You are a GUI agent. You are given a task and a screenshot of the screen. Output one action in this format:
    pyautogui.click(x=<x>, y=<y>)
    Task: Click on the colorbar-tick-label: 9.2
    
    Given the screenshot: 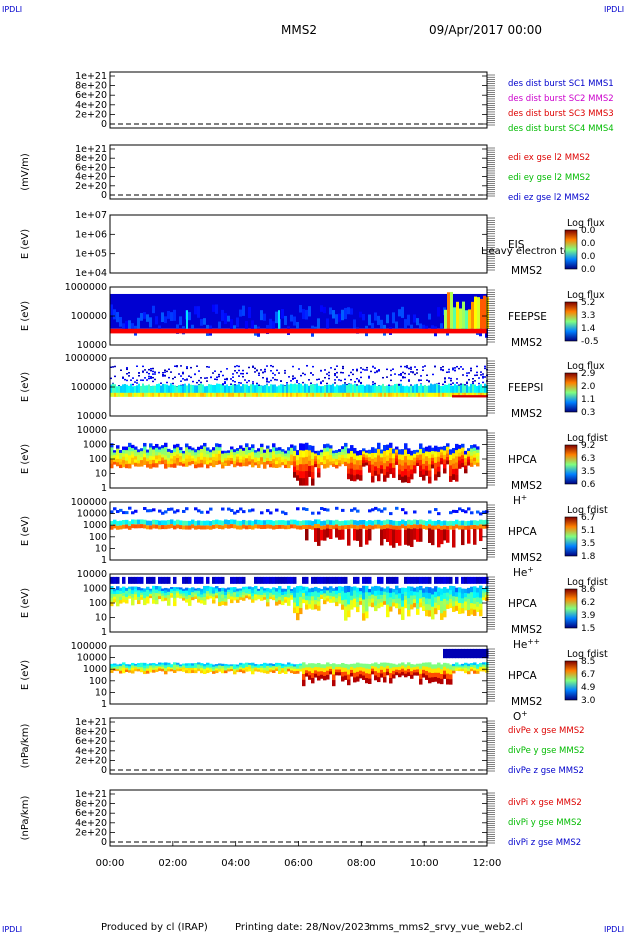 What is the action you would take?
    pyautogui.click(x=588, y=446)
    